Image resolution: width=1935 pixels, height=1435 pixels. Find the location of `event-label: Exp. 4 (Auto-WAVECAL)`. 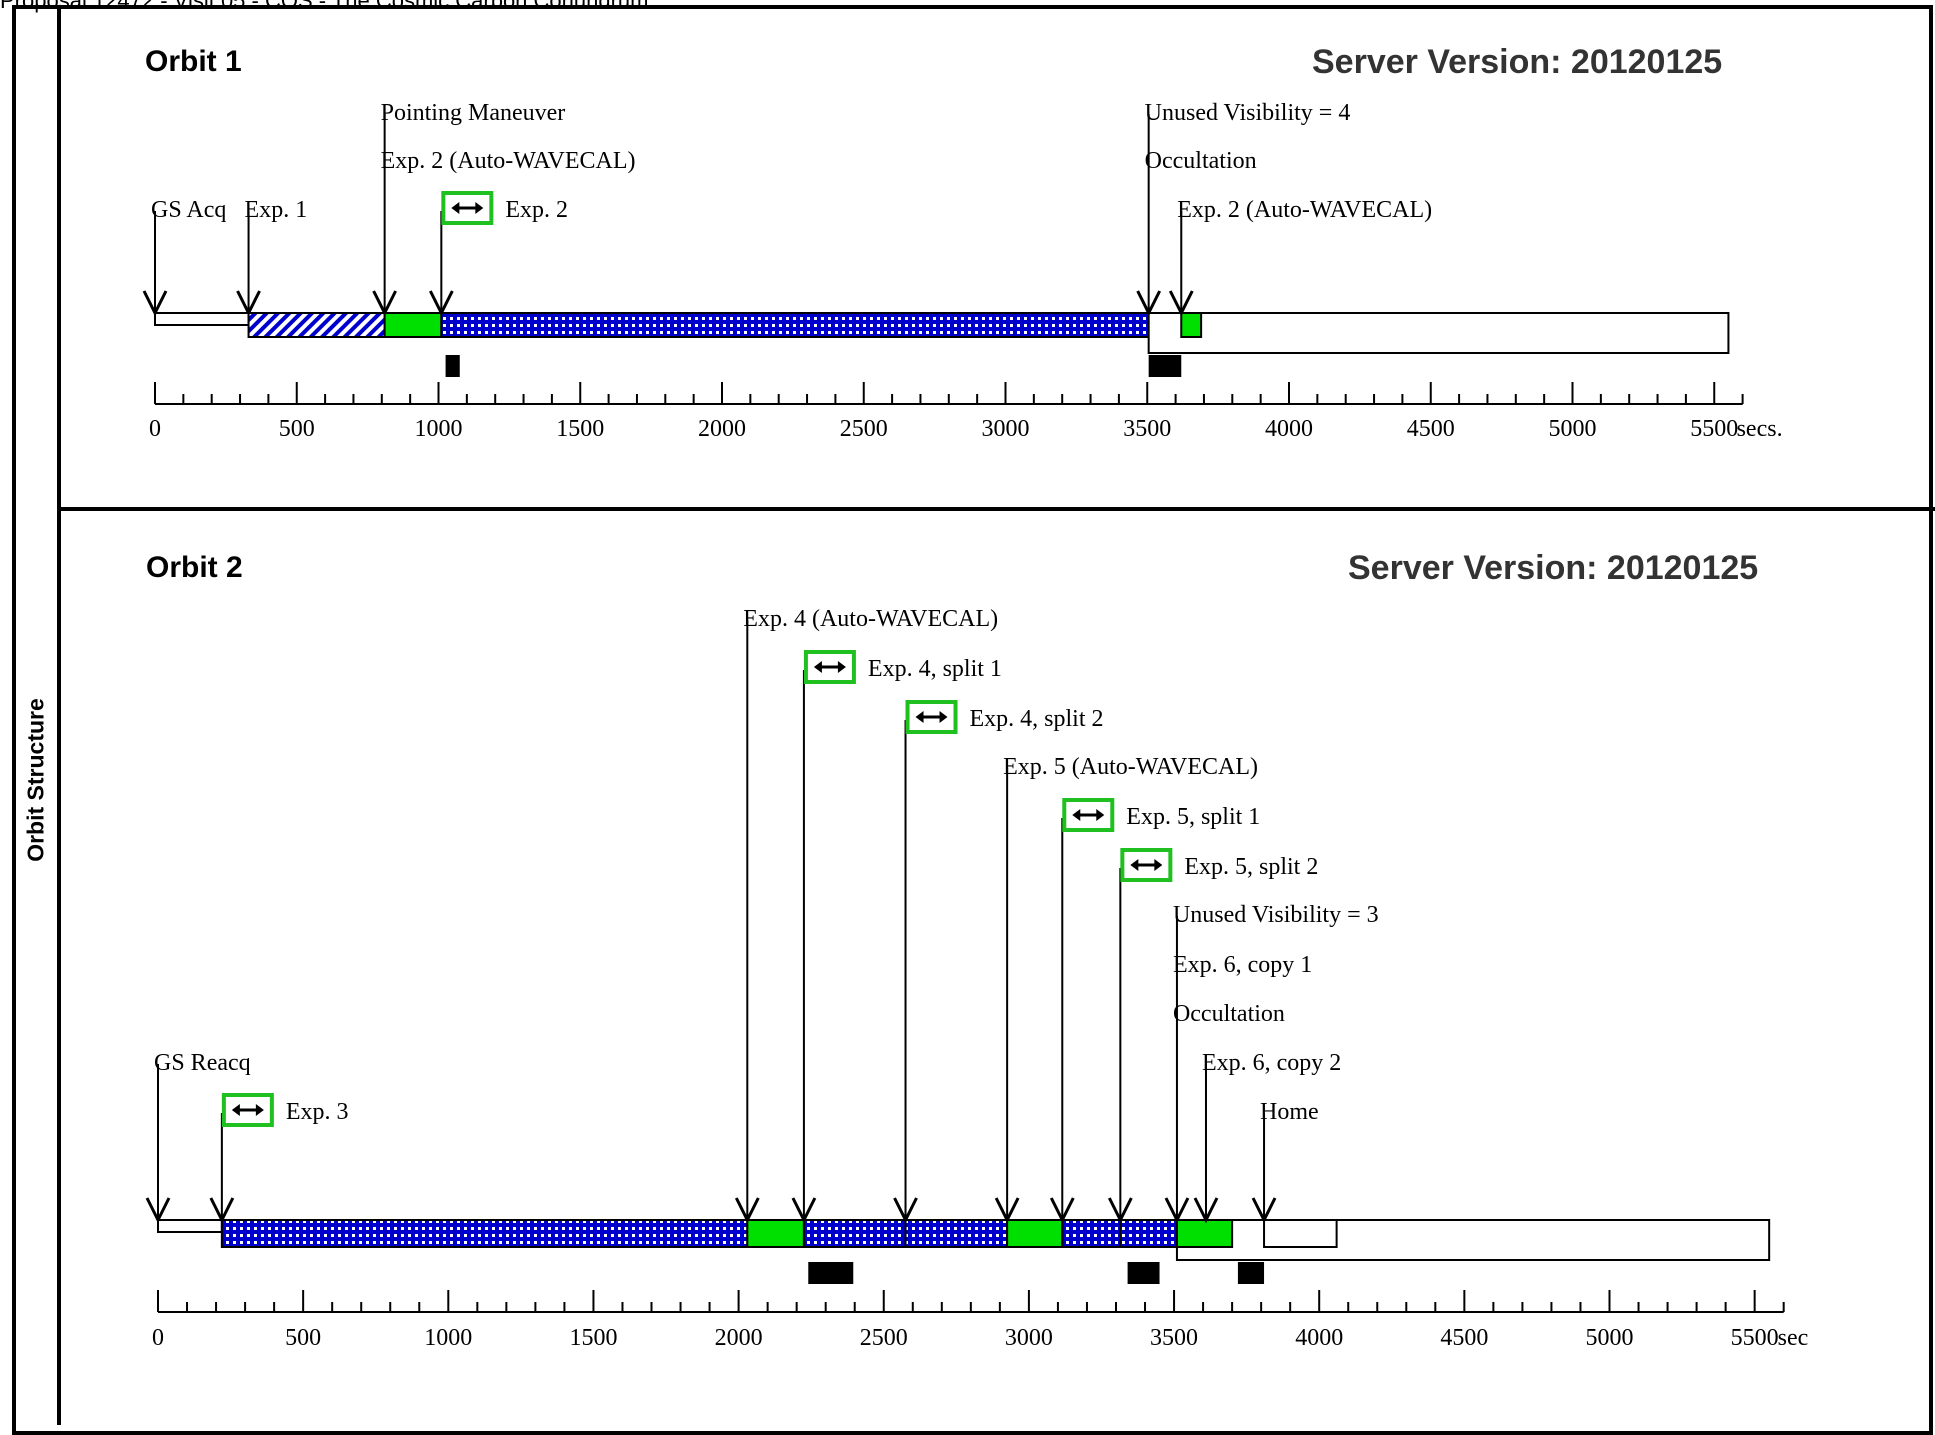

event-label: Exp. 4 (Auto-WAVECAL) is located at coordinates (870, 619).